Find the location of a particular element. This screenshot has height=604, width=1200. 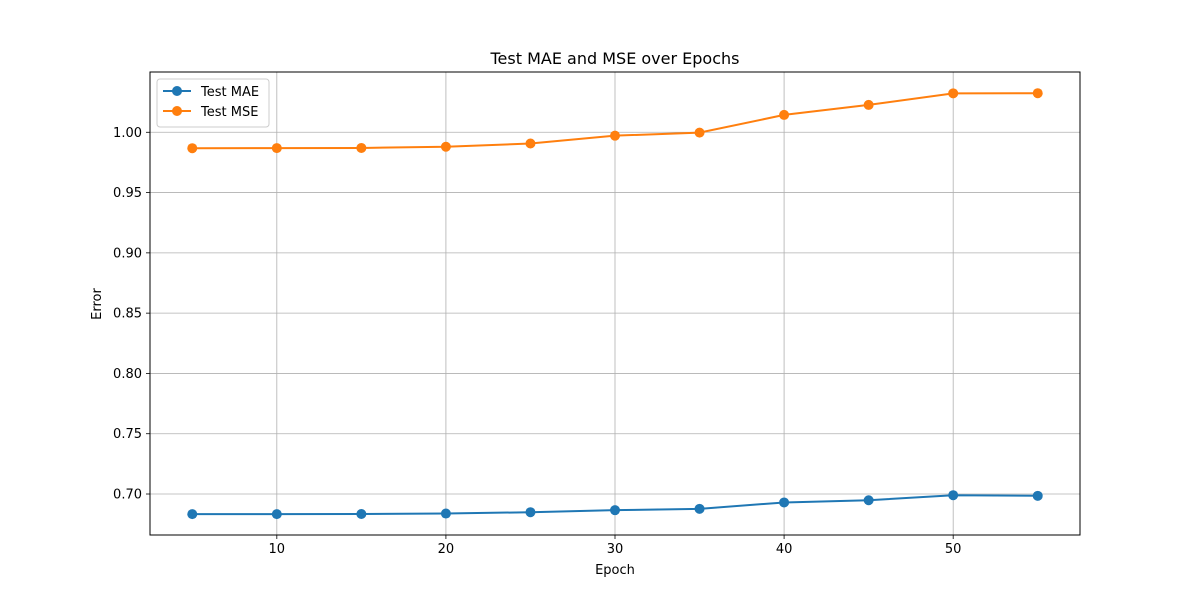

y-tick-label: 0.70 is located at coordinates (127, 495).